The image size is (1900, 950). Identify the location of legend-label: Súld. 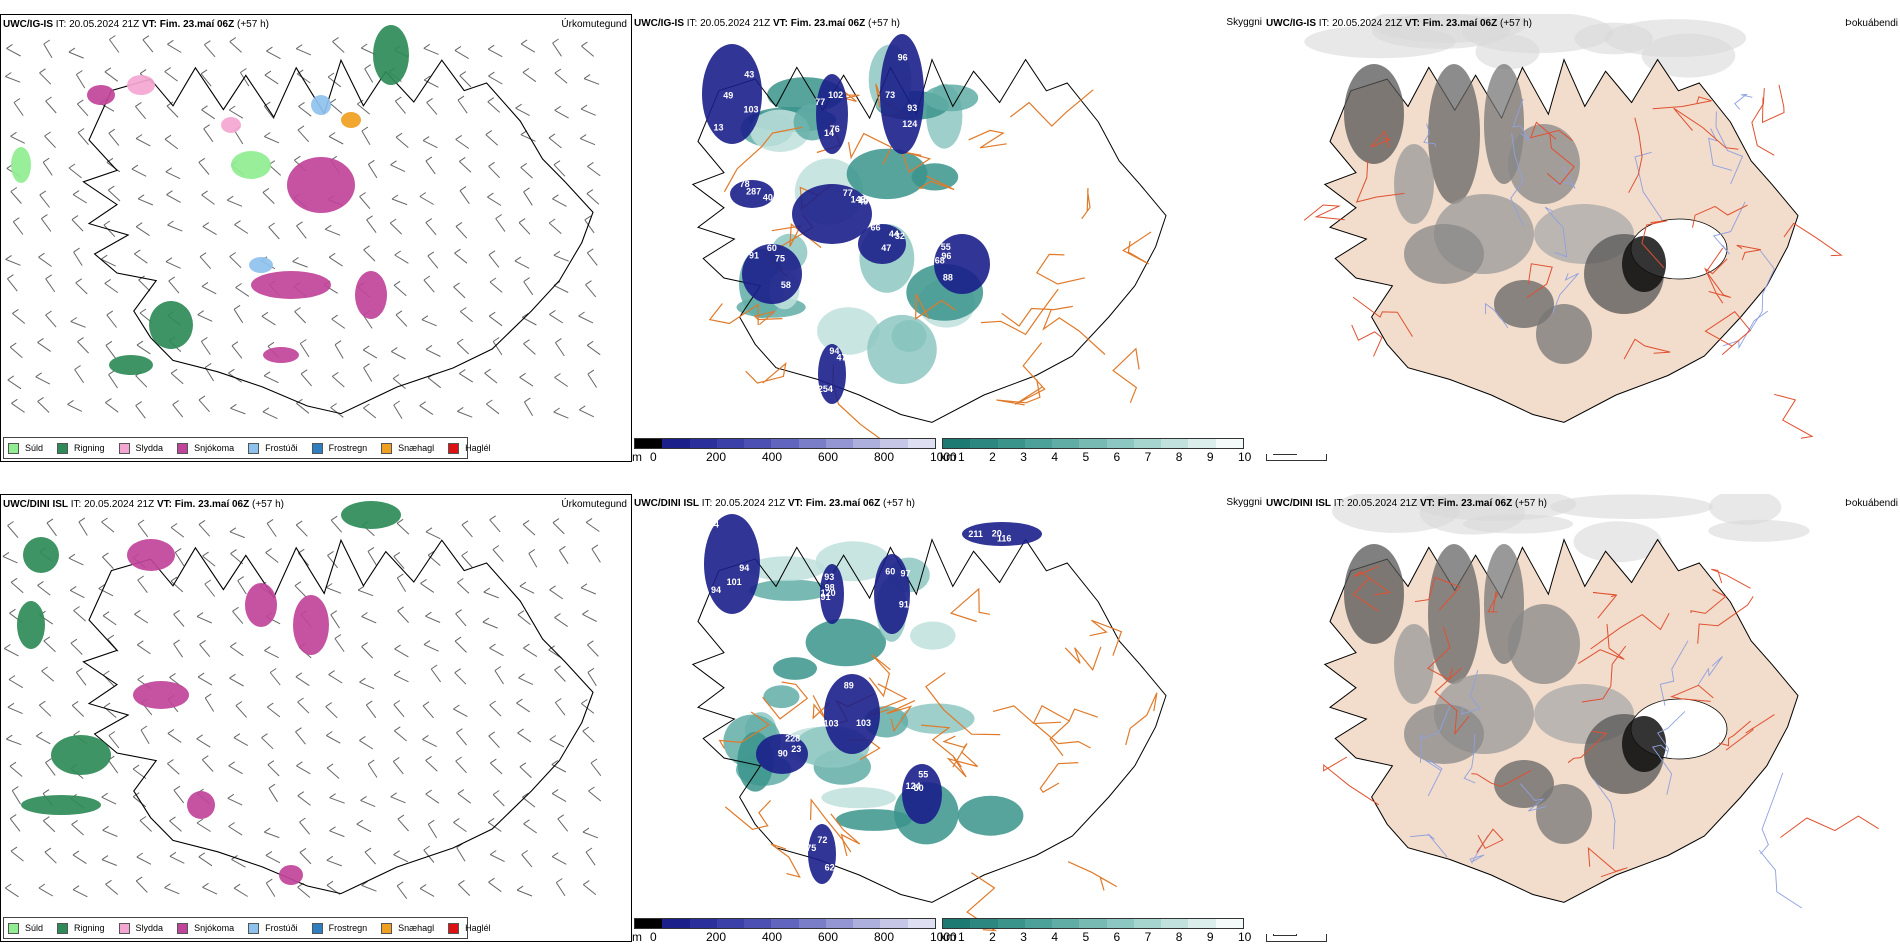
(34, 448).